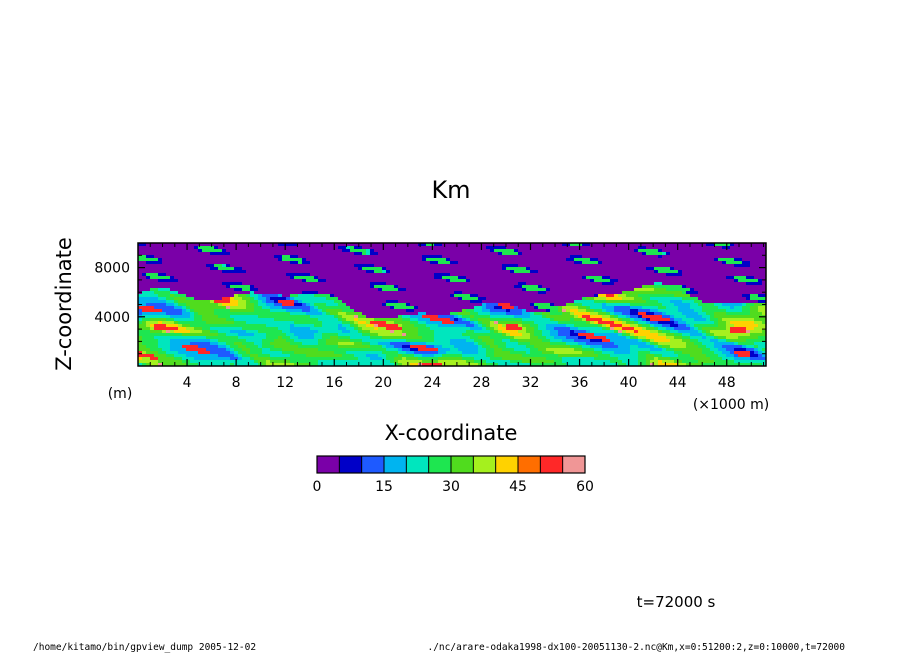 The image size is (904, 654). Describe the element at coordinates (452, 287) in the screenshot. I see `heatmap-row` at that location.